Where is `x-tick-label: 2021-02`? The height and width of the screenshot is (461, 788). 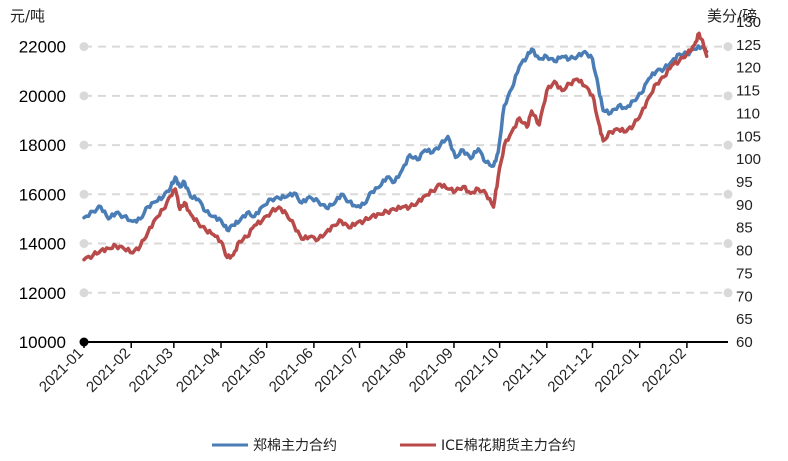
x-tick-label: 2021-02 is located at coordinates (108, 370).